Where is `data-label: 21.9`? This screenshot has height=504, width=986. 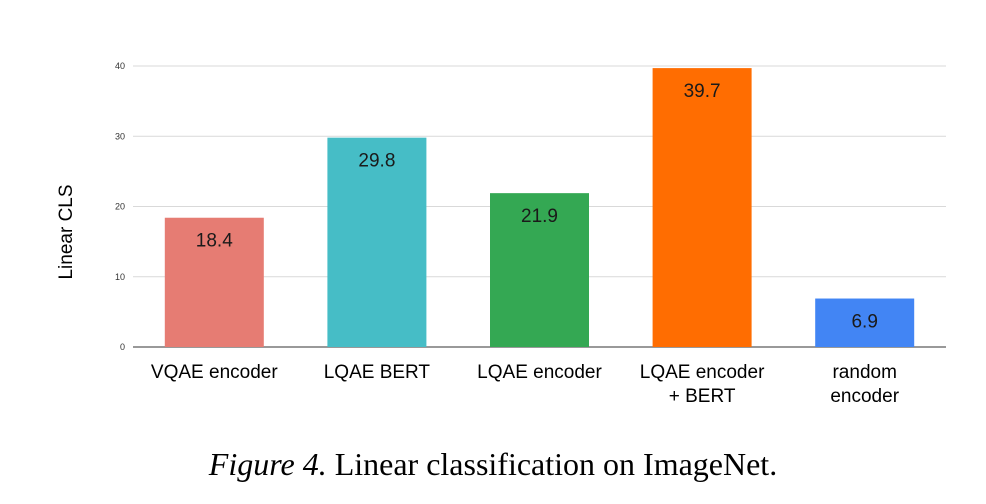 data-label: 21.9 is located at coordinates (539, 216).